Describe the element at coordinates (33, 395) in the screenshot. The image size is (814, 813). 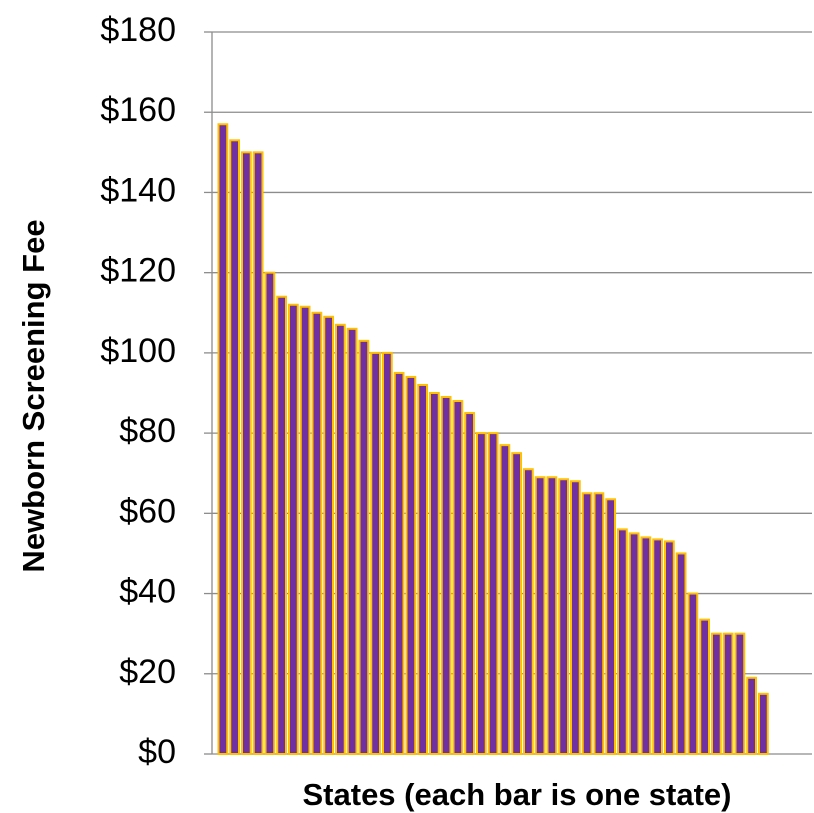
I see `y-axis-label: Newborn Screening Fee` at that location.